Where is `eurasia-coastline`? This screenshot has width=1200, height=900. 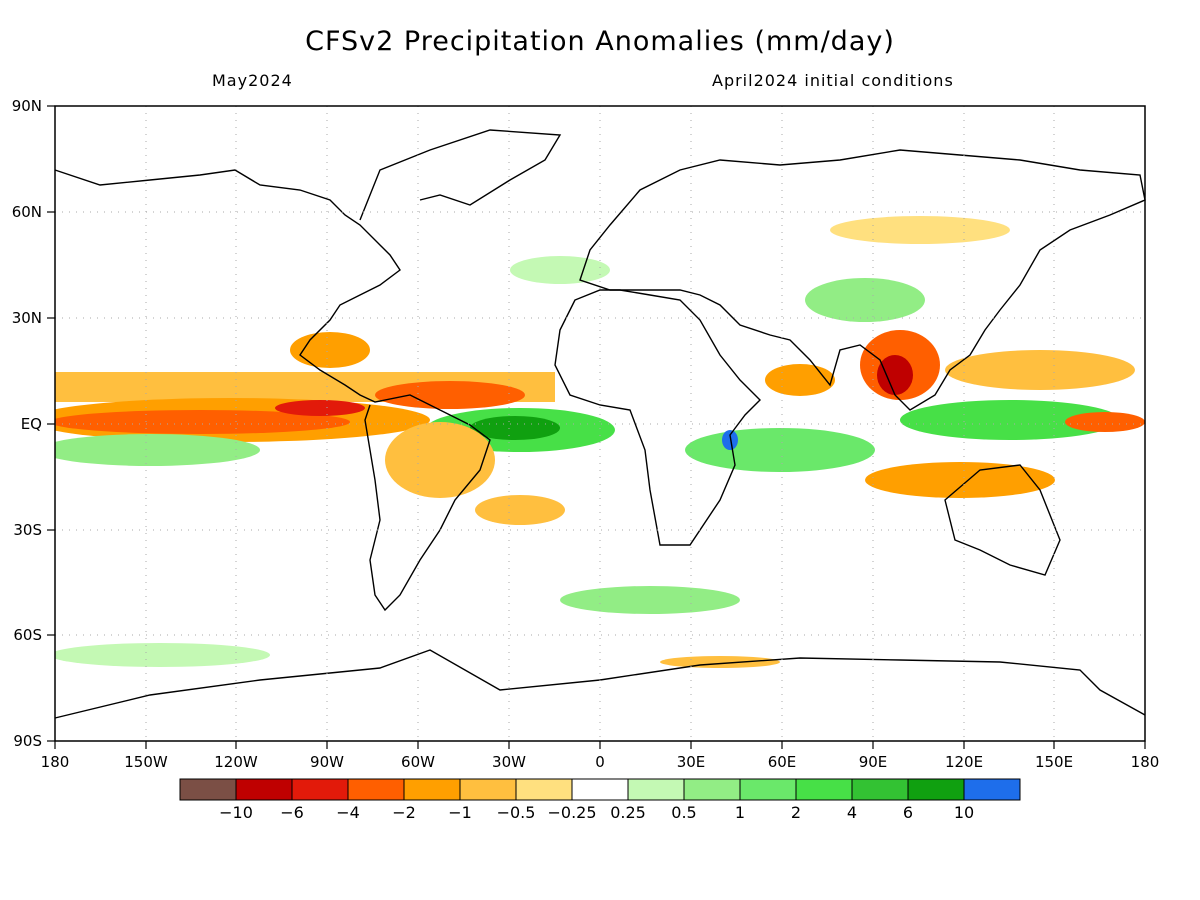 eurasia-coastline is located at coordinates (862, 280).